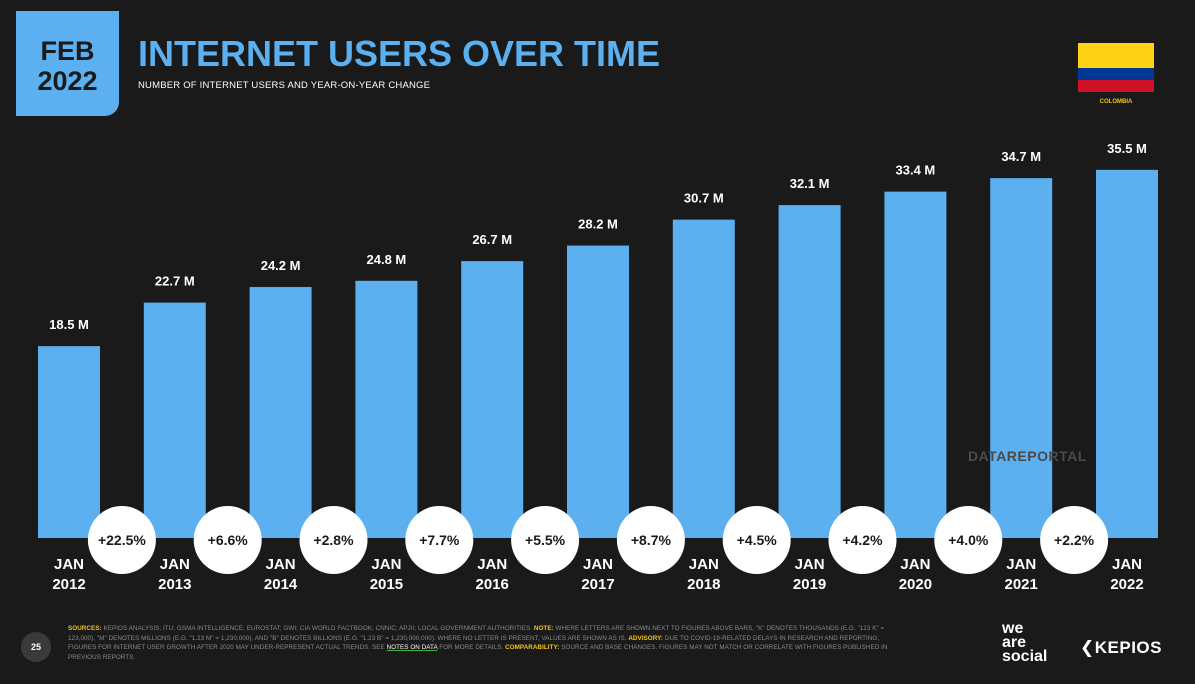 The height and width of the screenshot is (684, 1195). I want to click on sources-label: SOURCES:, so click(85, 628).